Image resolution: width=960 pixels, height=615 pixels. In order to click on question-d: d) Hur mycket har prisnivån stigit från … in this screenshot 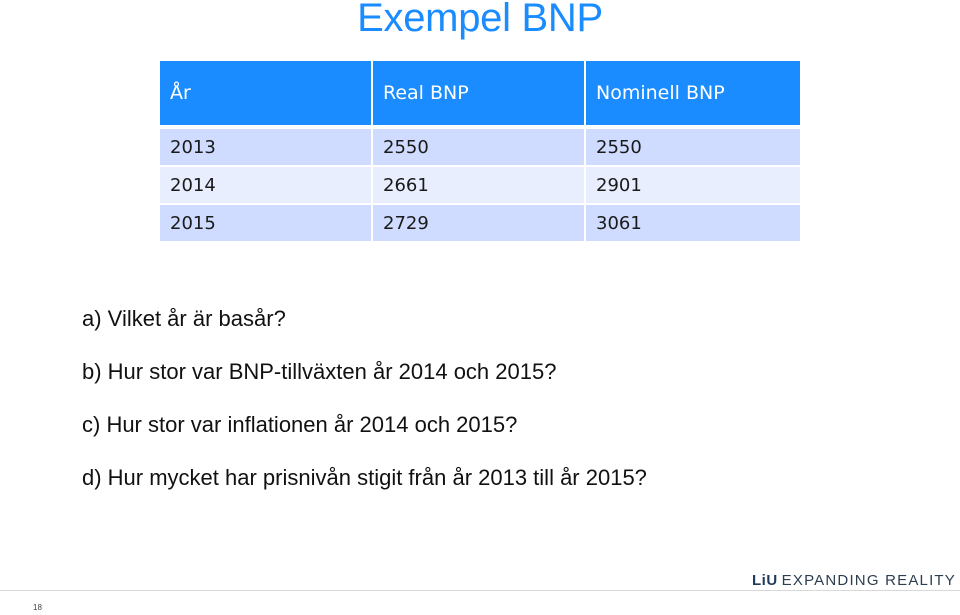, I will do `click(364, 477)`.